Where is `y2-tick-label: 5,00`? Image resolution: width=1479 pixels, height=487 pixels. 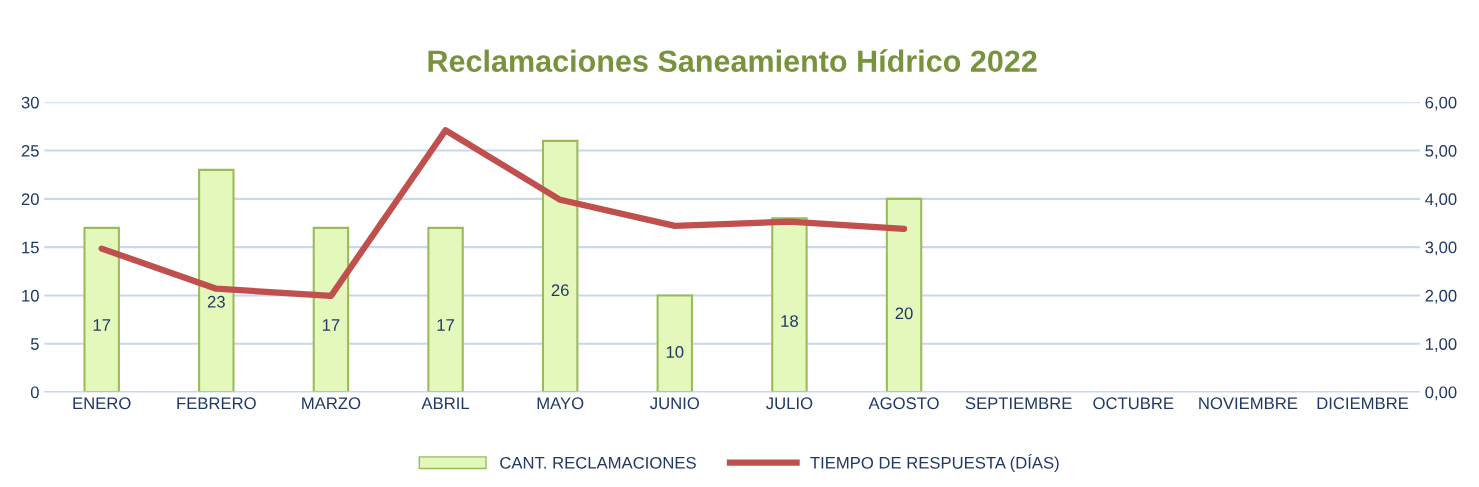 y2-tick-label: 5,00 is located at coordinates (1441, 151).